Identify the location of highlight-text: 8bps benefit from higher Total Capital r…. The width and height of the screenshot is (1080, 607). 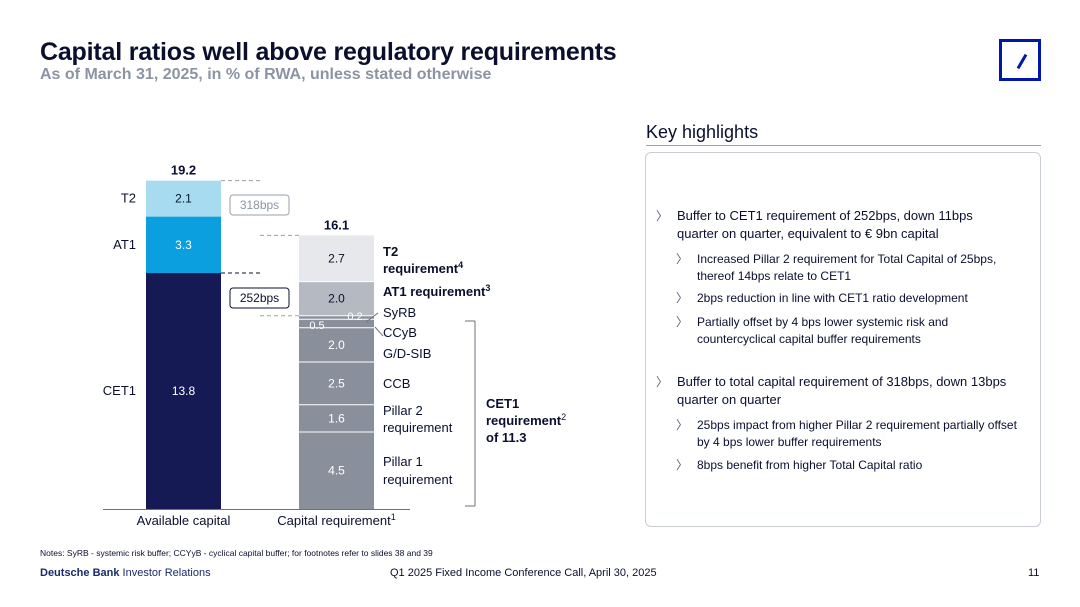
(810, 465).